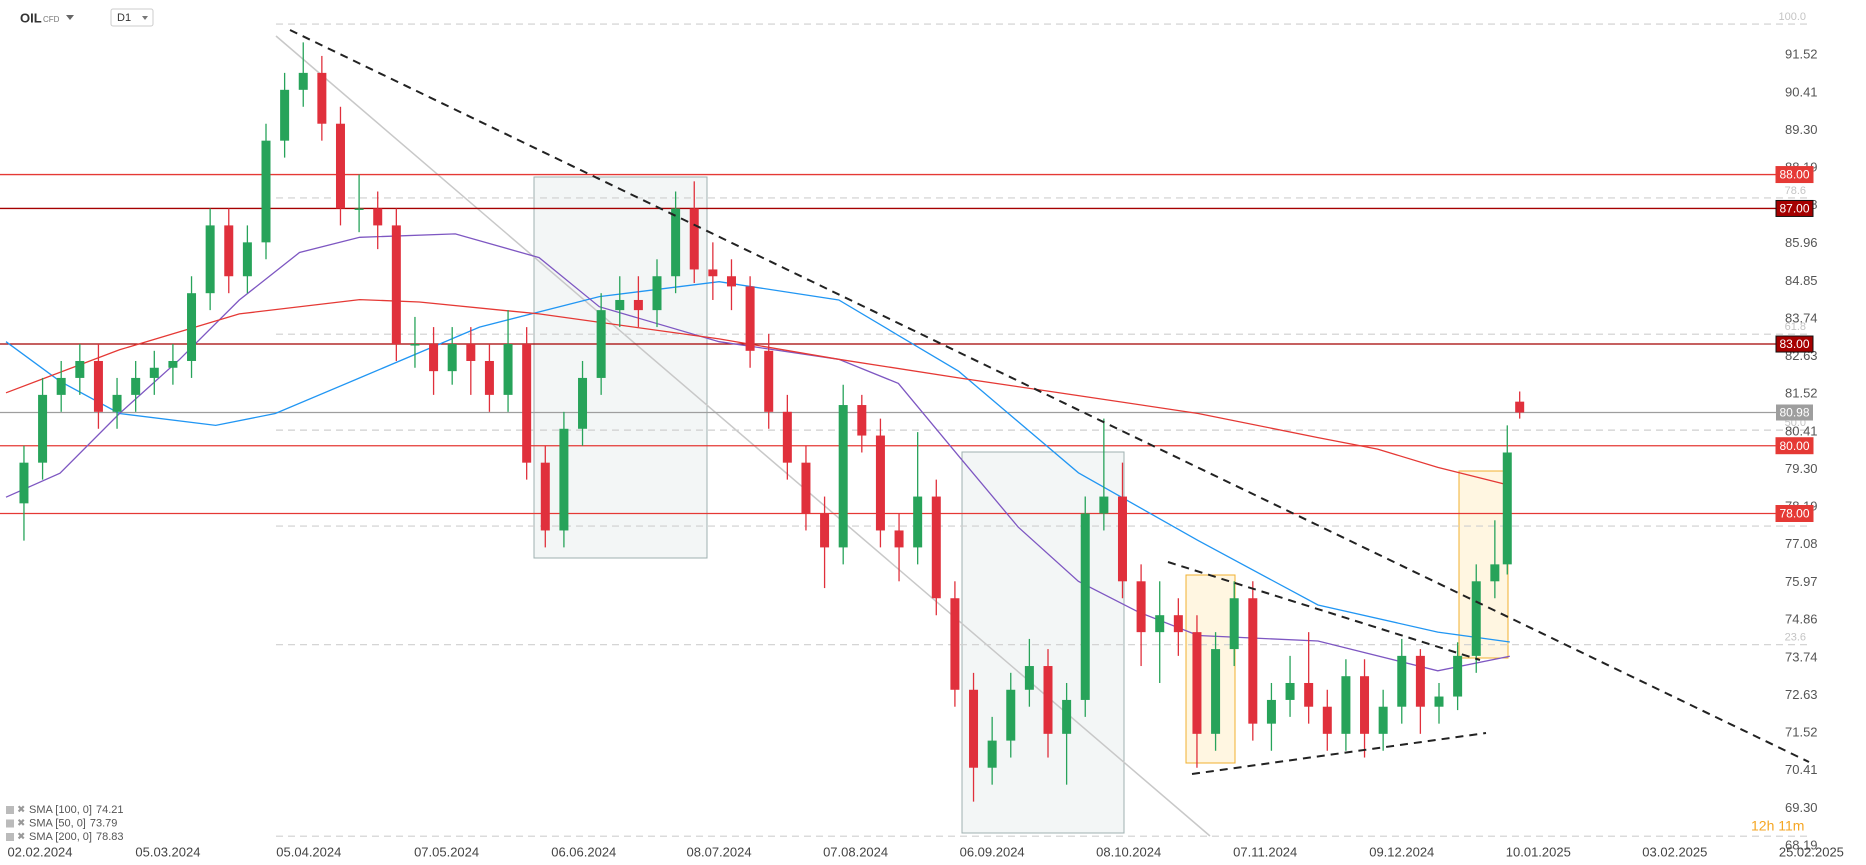 Image resolution: width=1866 pixels, height=865 pixels. What do you see at coordinates (1794, 446) in the screenshot?
I see `level-label: 80.00` at bounding box center [1794, 446].